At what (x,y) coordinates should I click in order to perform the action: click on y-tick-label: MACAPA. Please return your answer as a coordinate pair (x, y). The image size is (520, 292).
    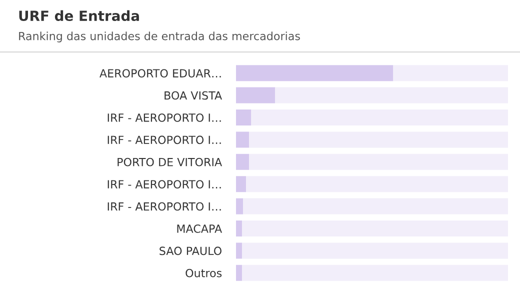
    Looking at the image, I should click on (199, 228).